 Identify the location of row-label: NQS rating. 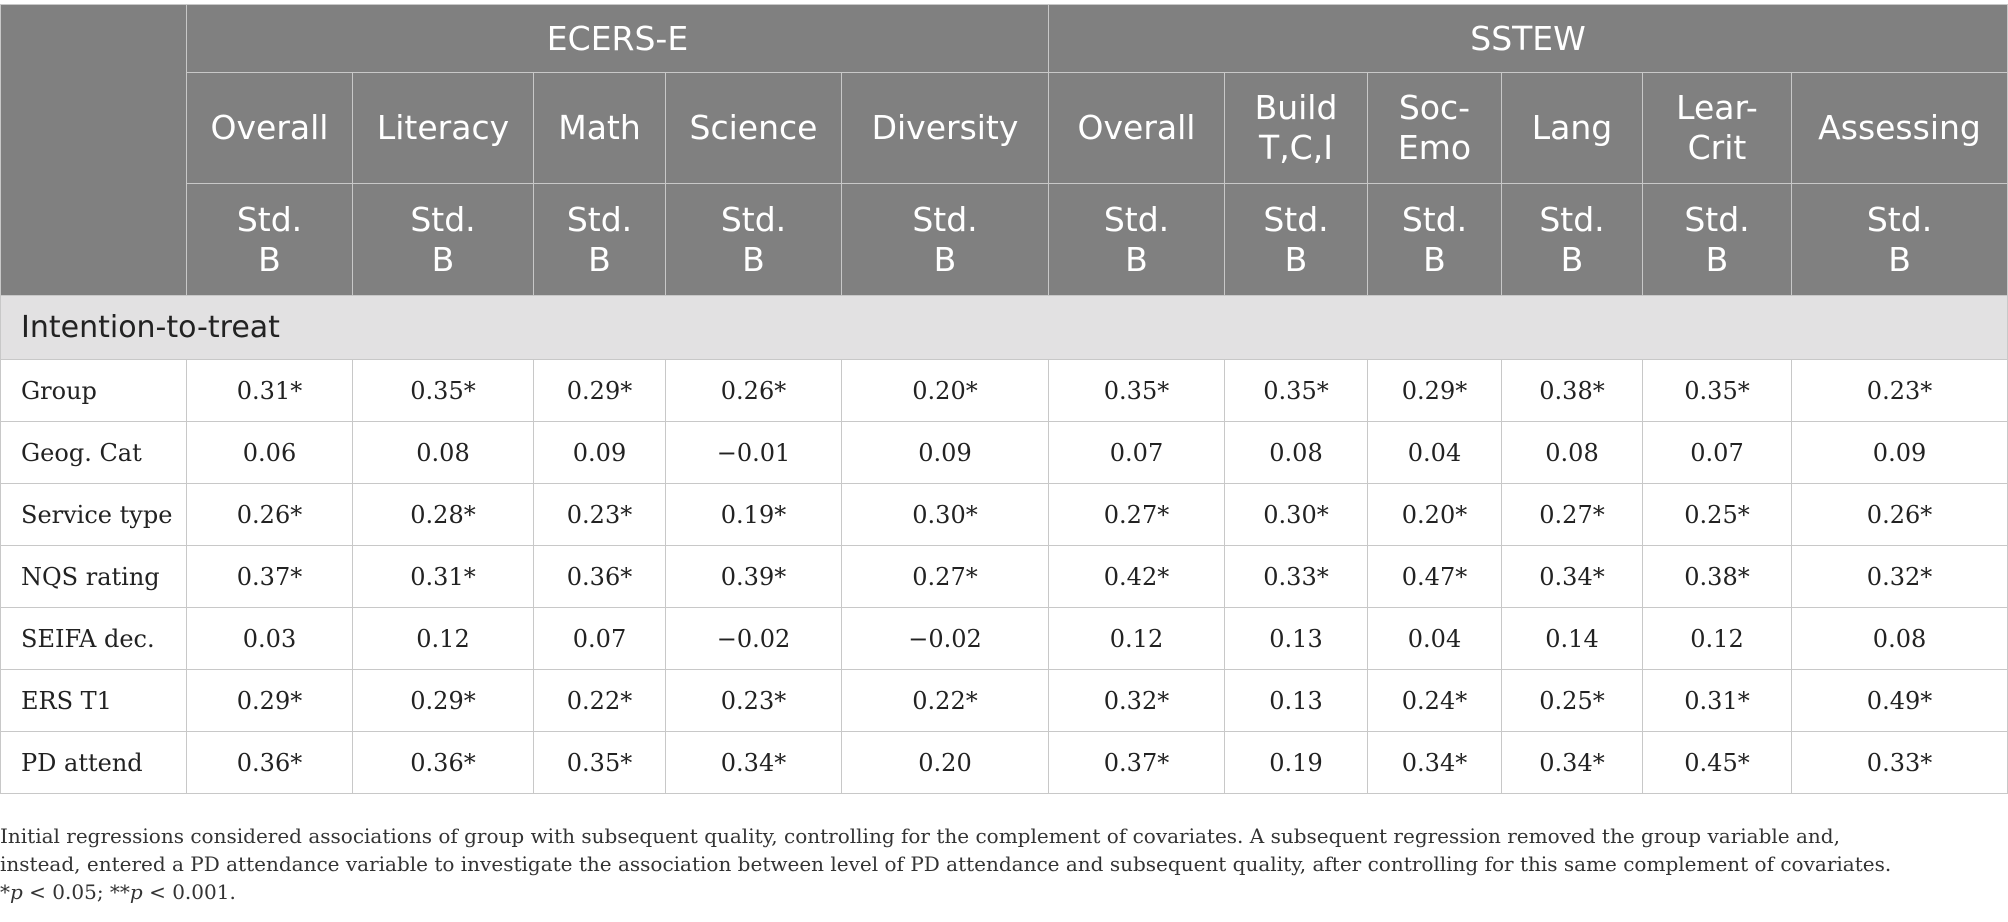
(93, 576).